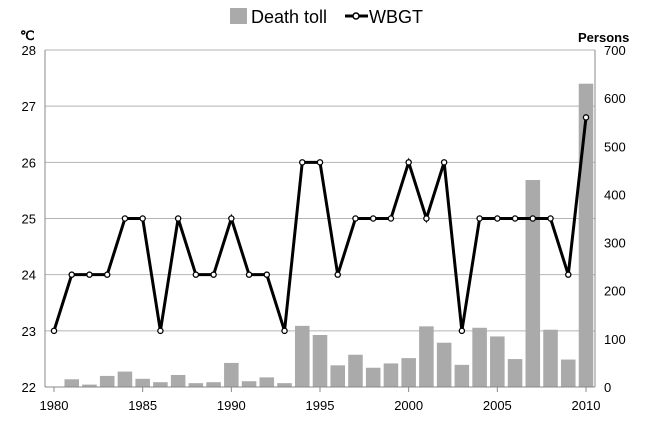  I want to click on wbgt-point-1982, so click(89, 274).